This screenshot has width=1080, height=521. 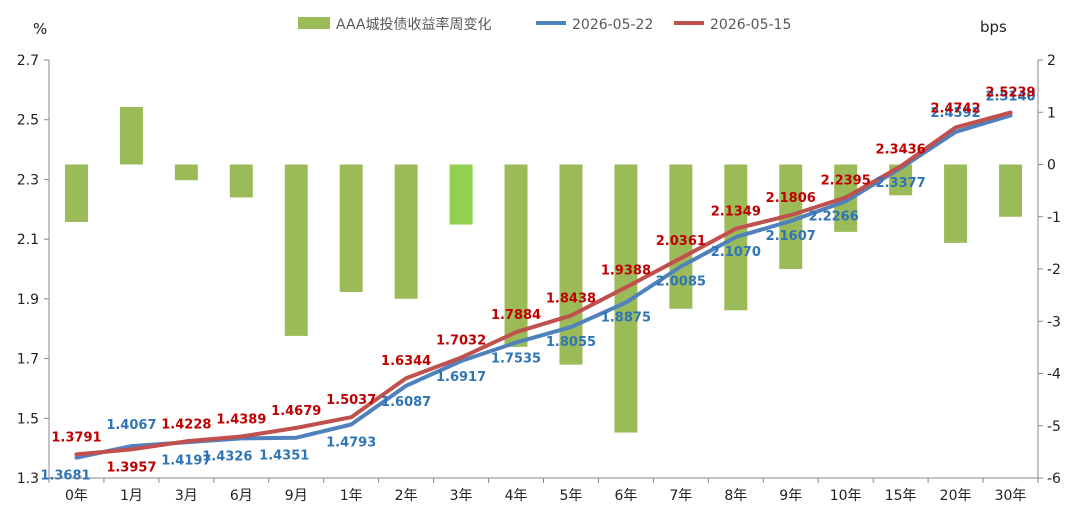 What do you see at coordinates (516, 496) in the screenshot?
I see `x-tick-label: 4年` at bounding box center [516, 496].